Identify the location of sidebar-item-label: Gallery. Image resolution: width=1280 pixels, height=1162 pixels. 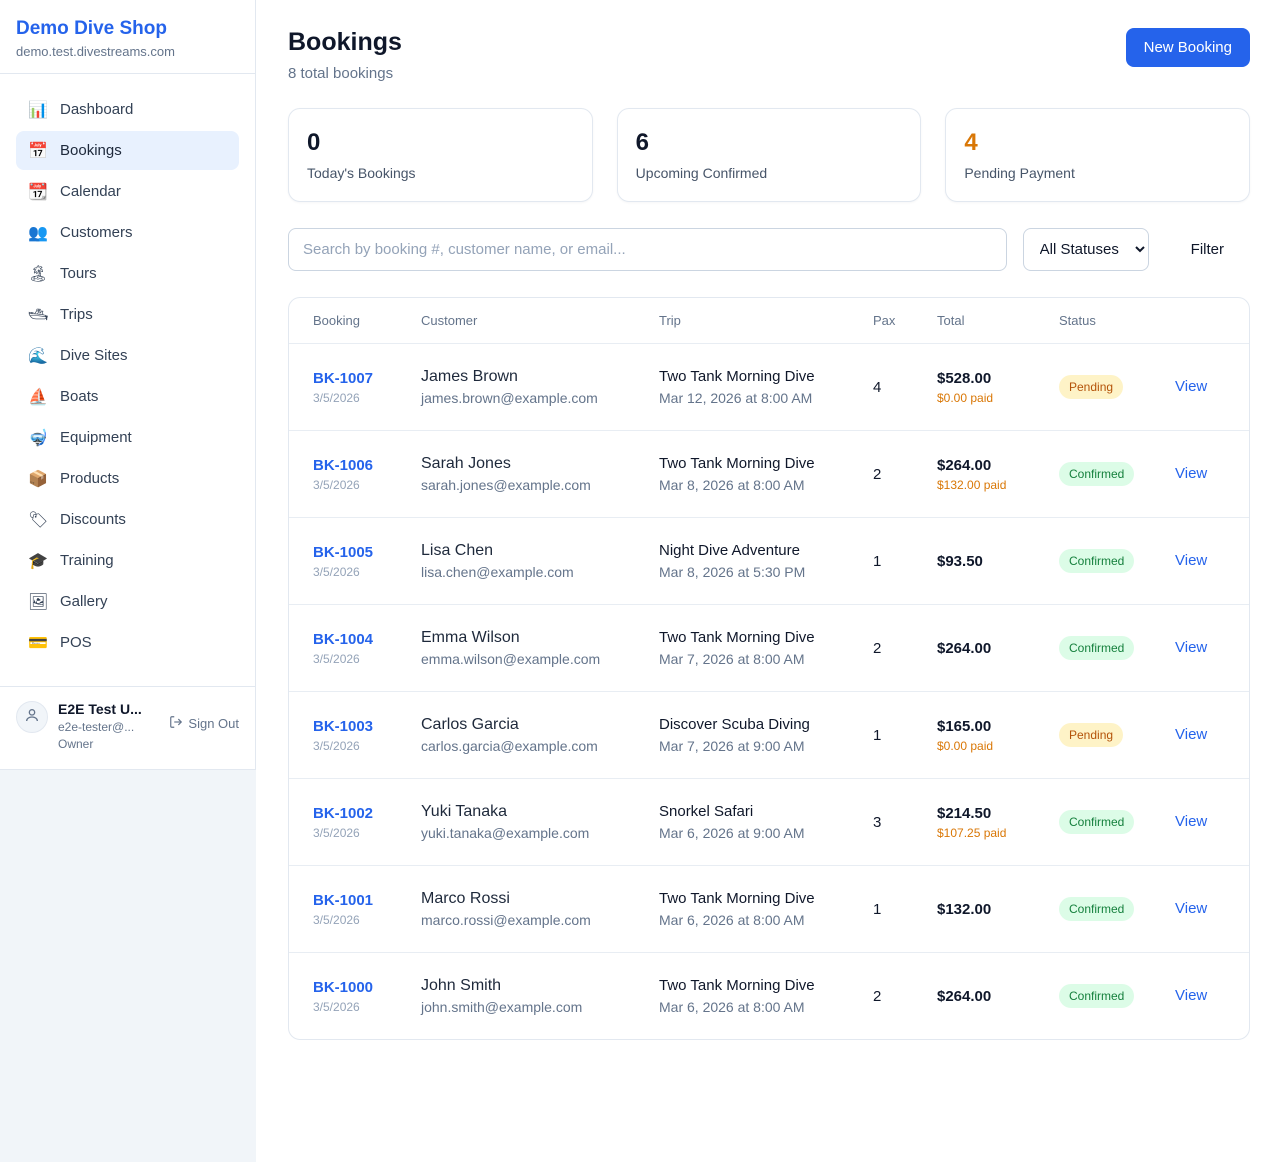
(84, 601).